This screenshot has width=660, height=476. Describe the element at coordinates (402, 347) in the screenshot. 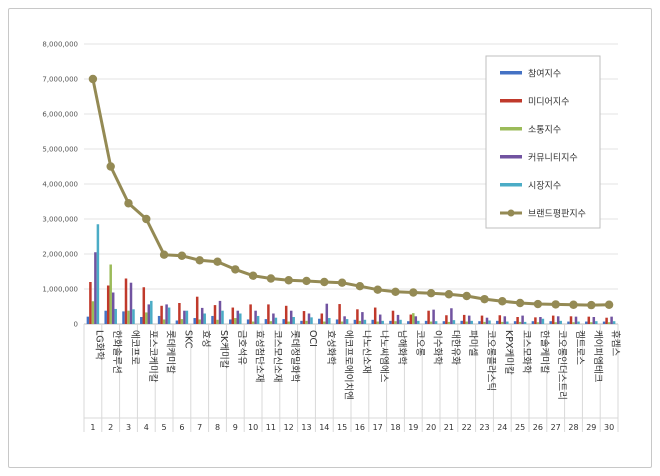

I see `category-label: 남해화학` at that location.